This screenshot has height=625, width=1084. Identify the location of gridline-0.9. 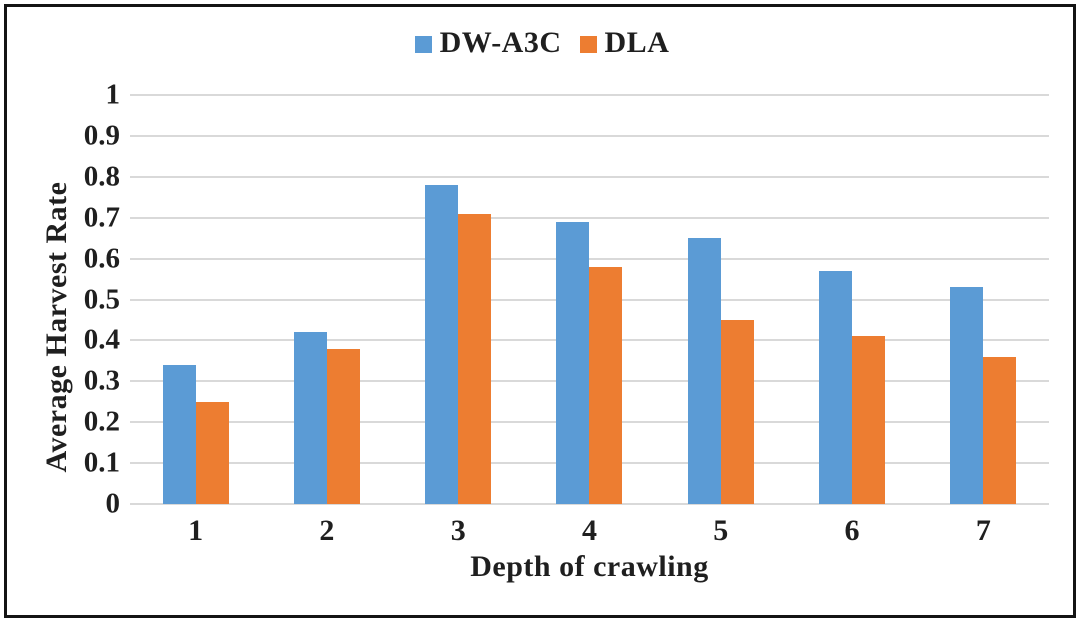
(589, 135).